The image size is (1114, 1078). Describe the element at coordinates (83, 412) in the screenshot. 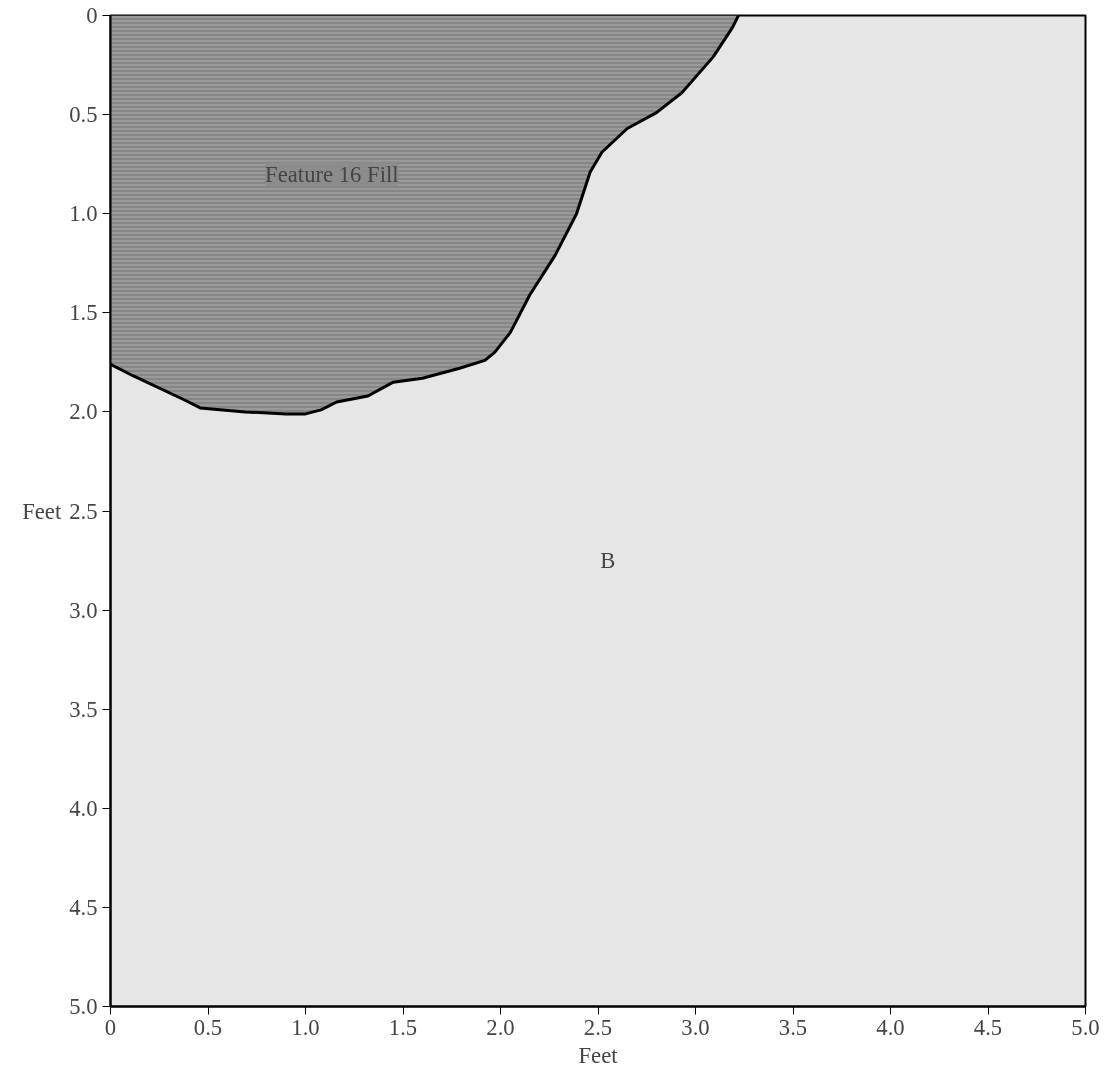

I see `y-tick-label: 2.0` at that location.